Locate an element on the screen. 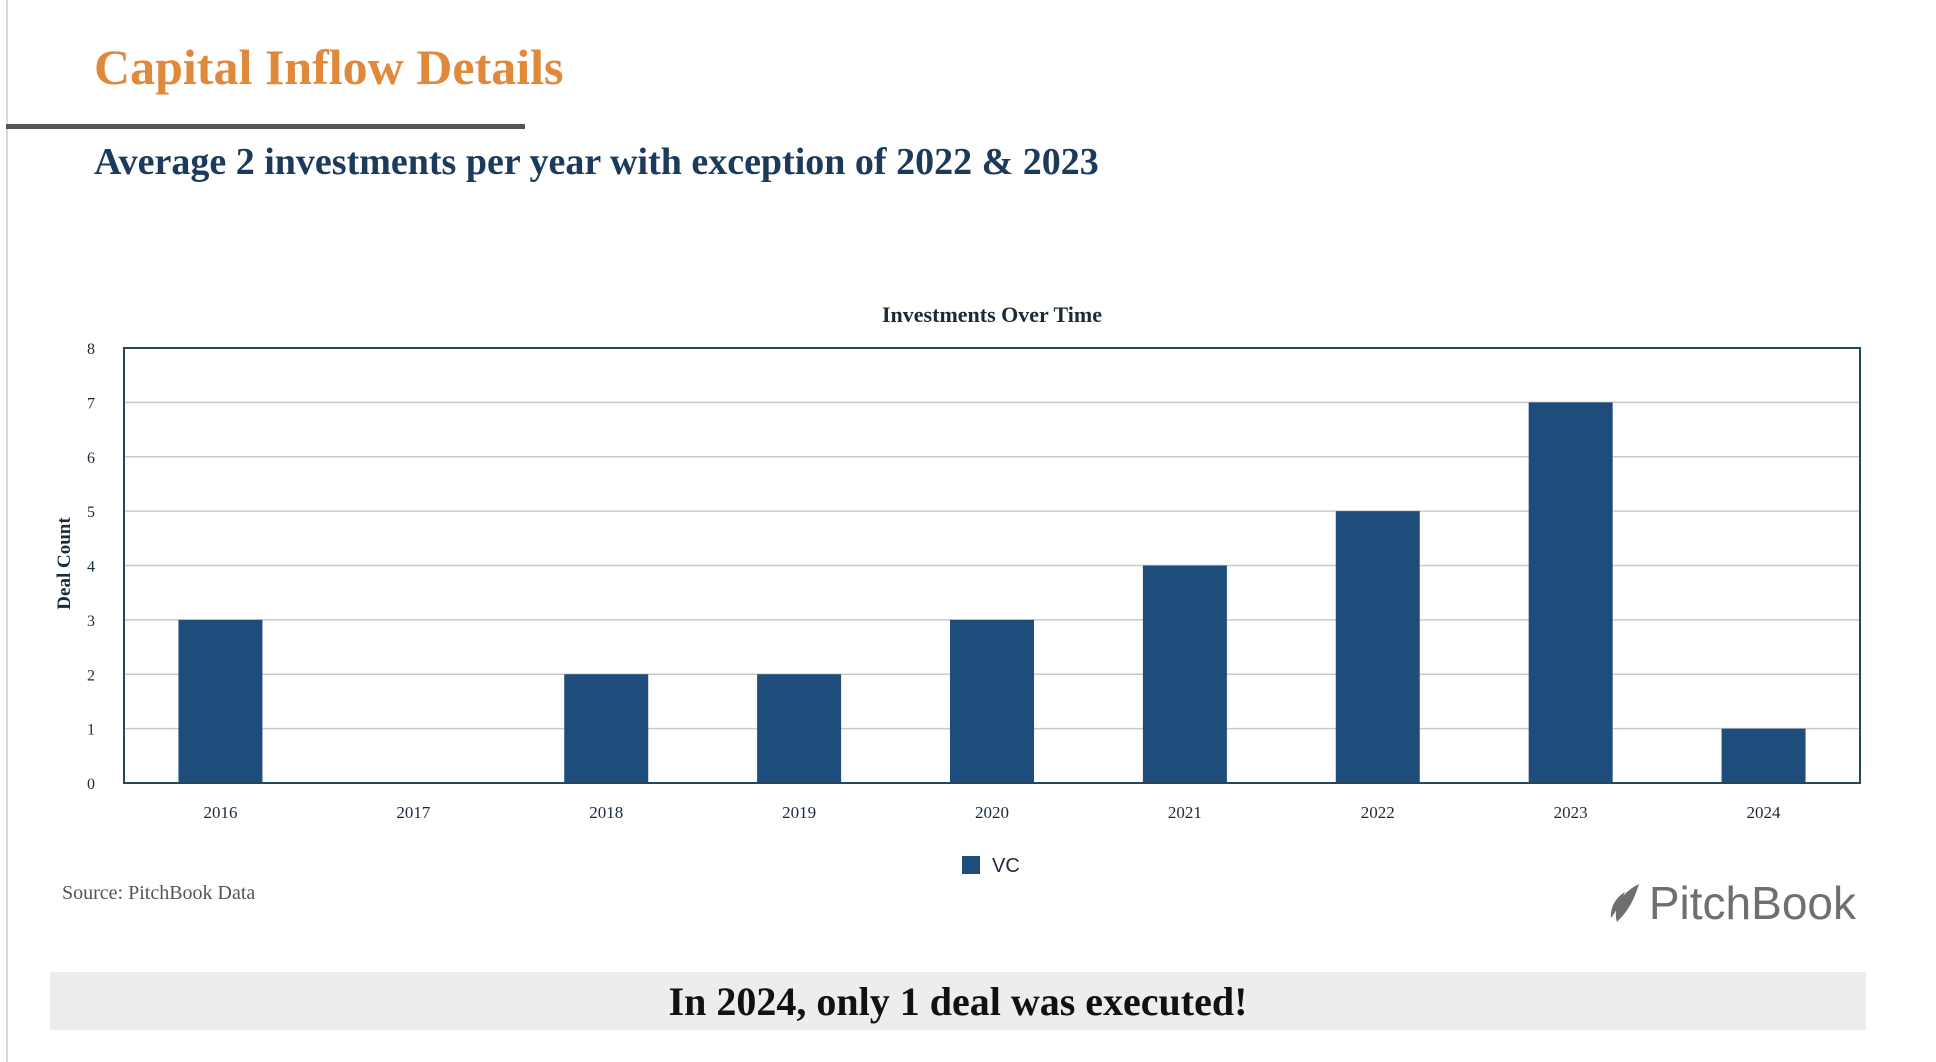 The image size is (1936, 1062). legend-label-vc: VC is located at coordinates (1006, 866).